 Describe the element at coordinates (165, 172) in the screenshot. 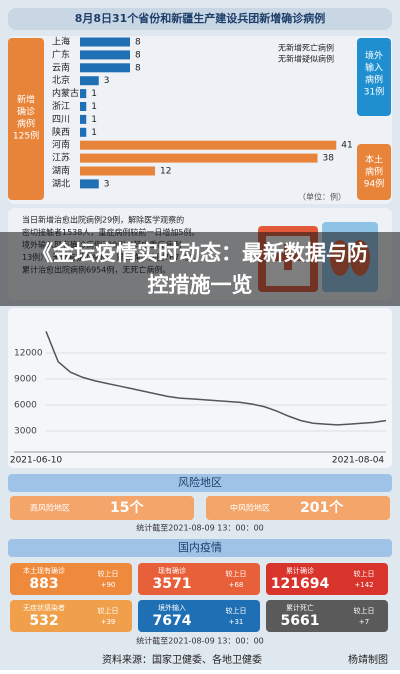

I see `bar-value: 12` at that location.